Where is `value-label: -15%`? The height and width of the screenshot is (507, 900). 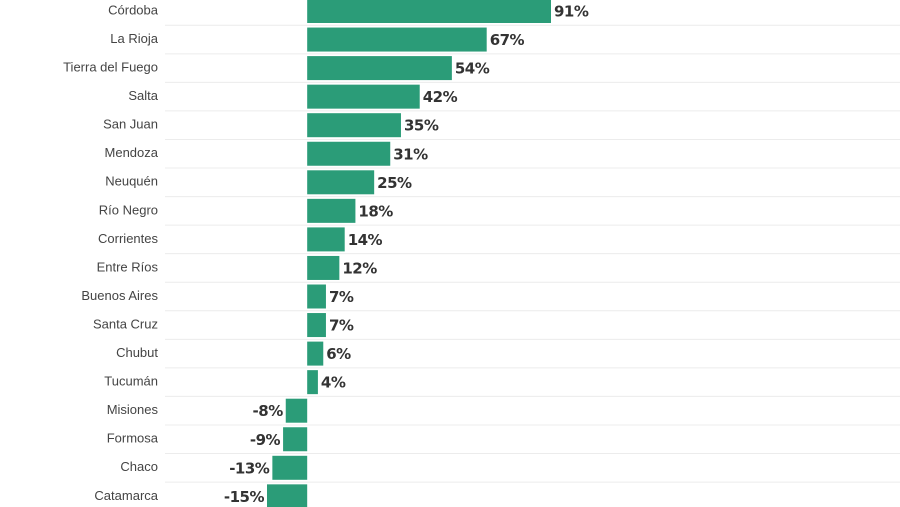 value-label: -15% is located at coordinates (244, 497).